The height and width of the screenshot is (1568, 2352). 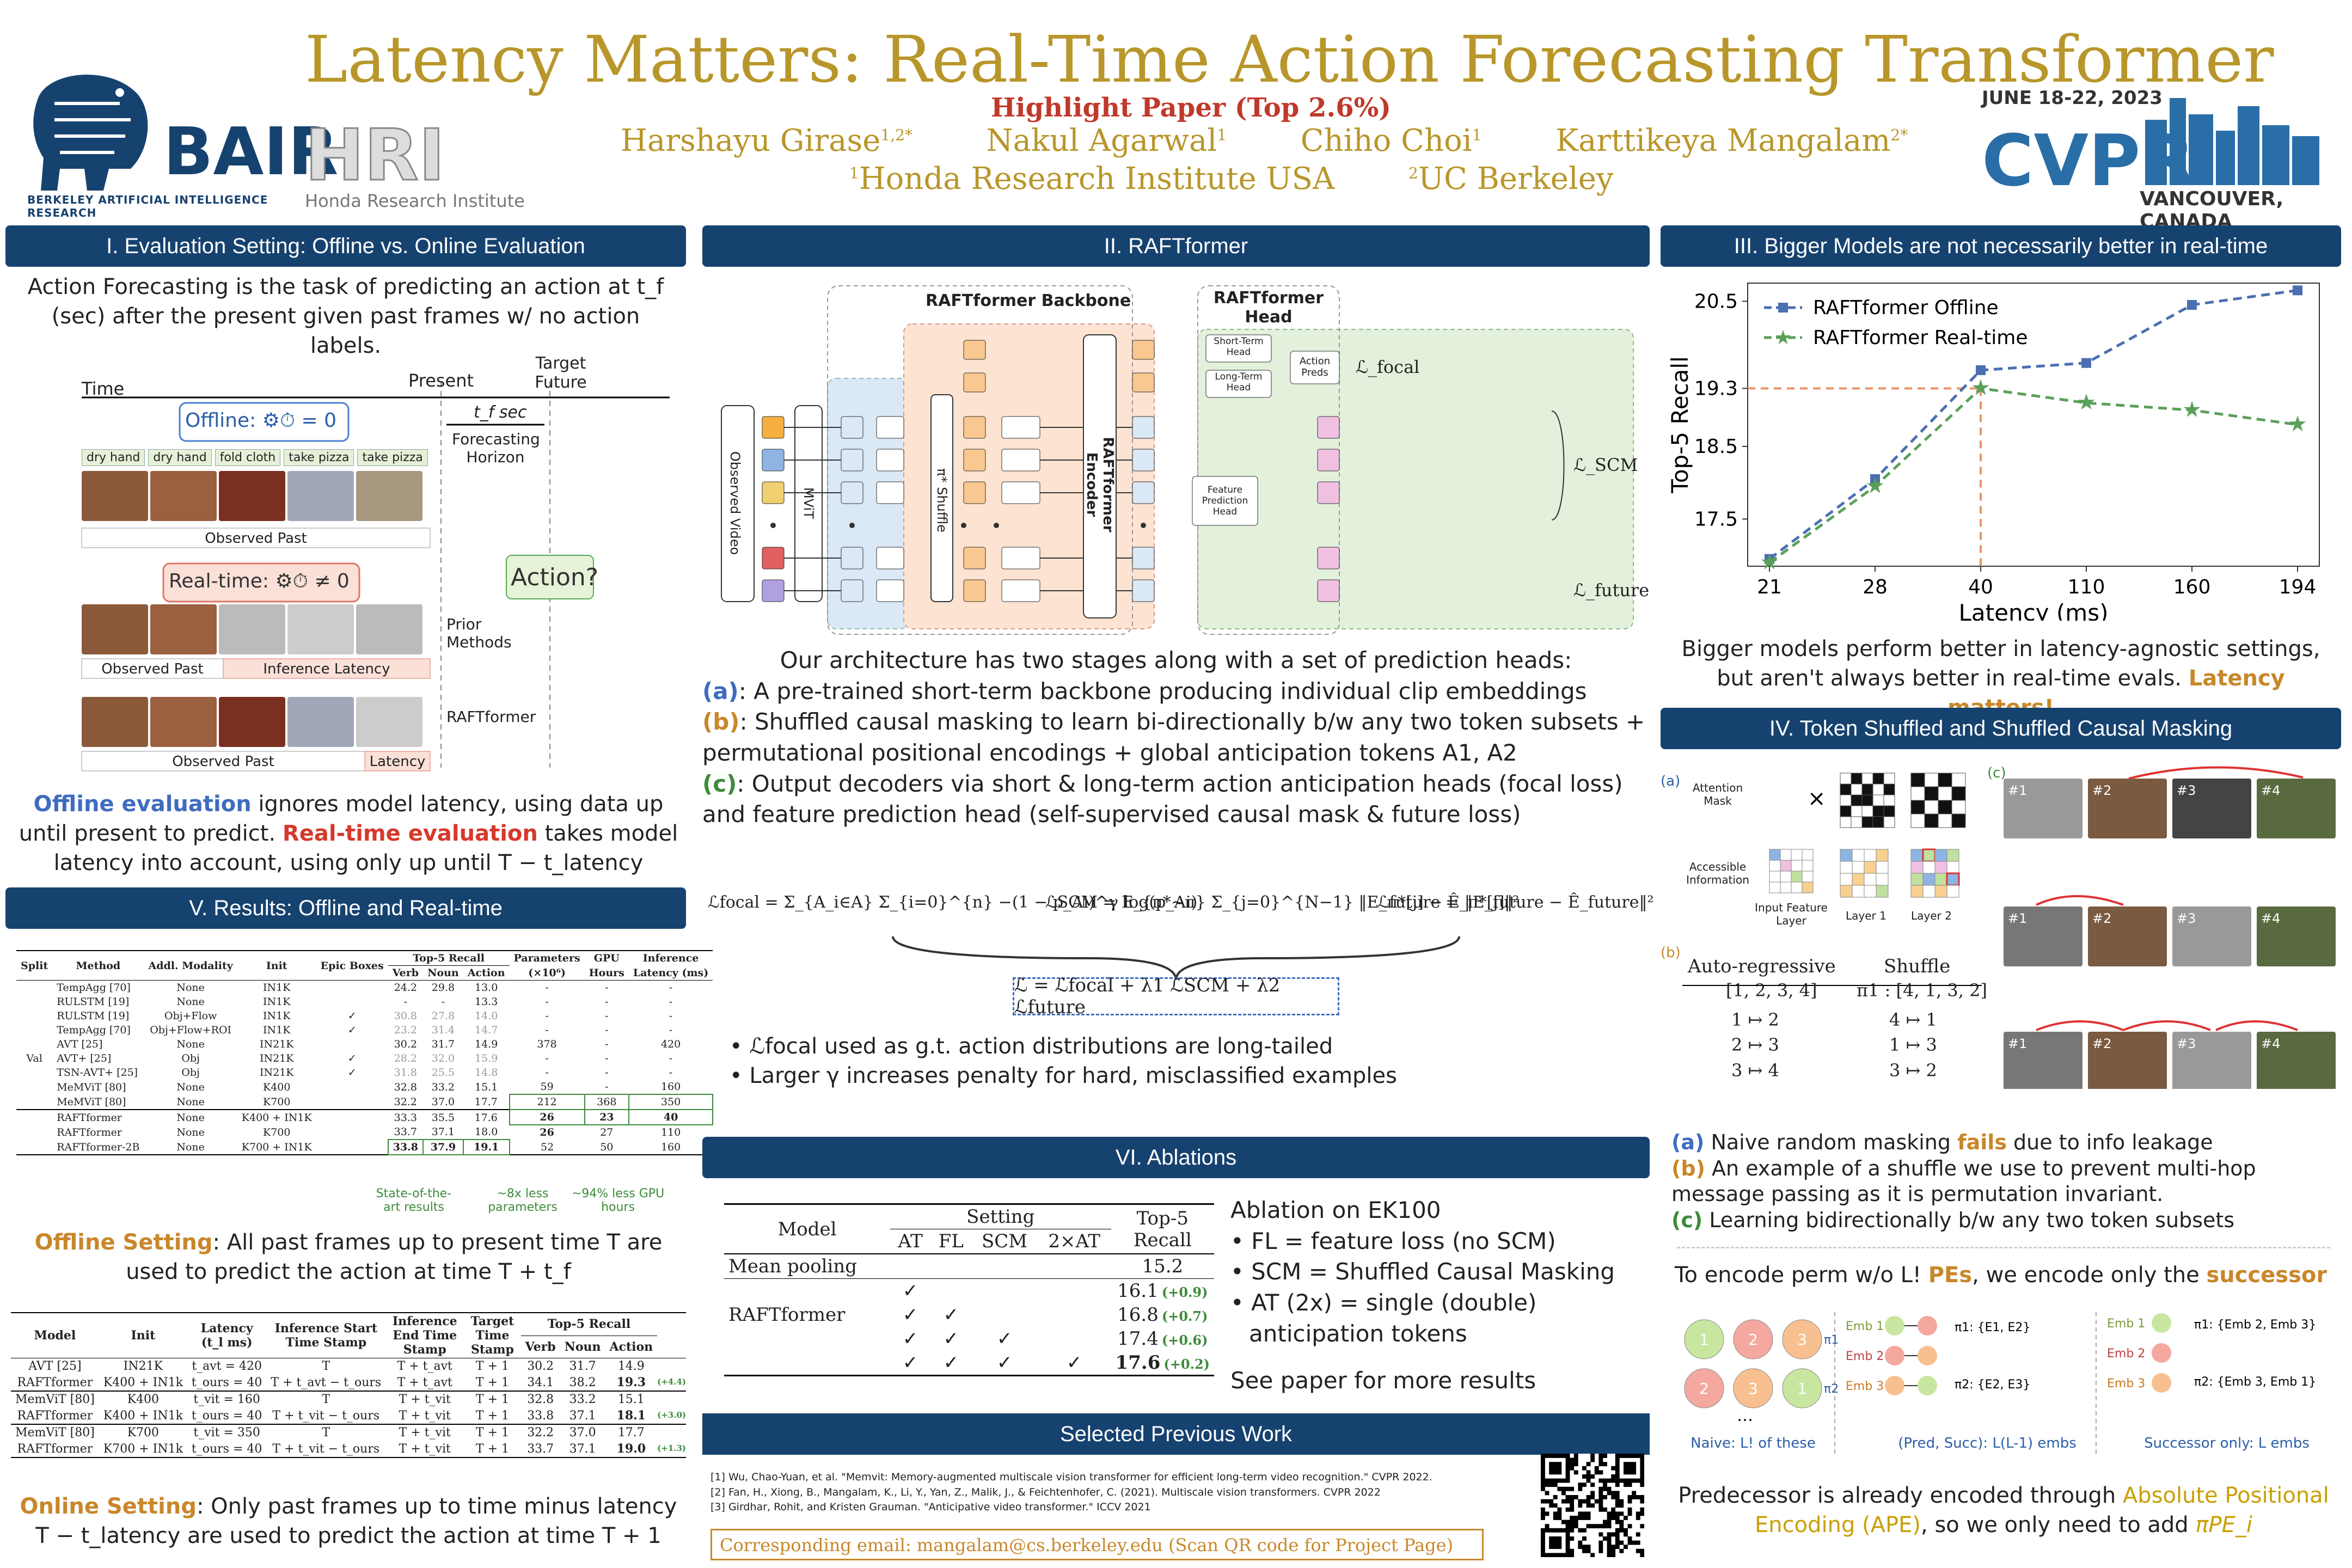 I want to click on observed-past-3: Observed Past, so click(x=223, y=762).